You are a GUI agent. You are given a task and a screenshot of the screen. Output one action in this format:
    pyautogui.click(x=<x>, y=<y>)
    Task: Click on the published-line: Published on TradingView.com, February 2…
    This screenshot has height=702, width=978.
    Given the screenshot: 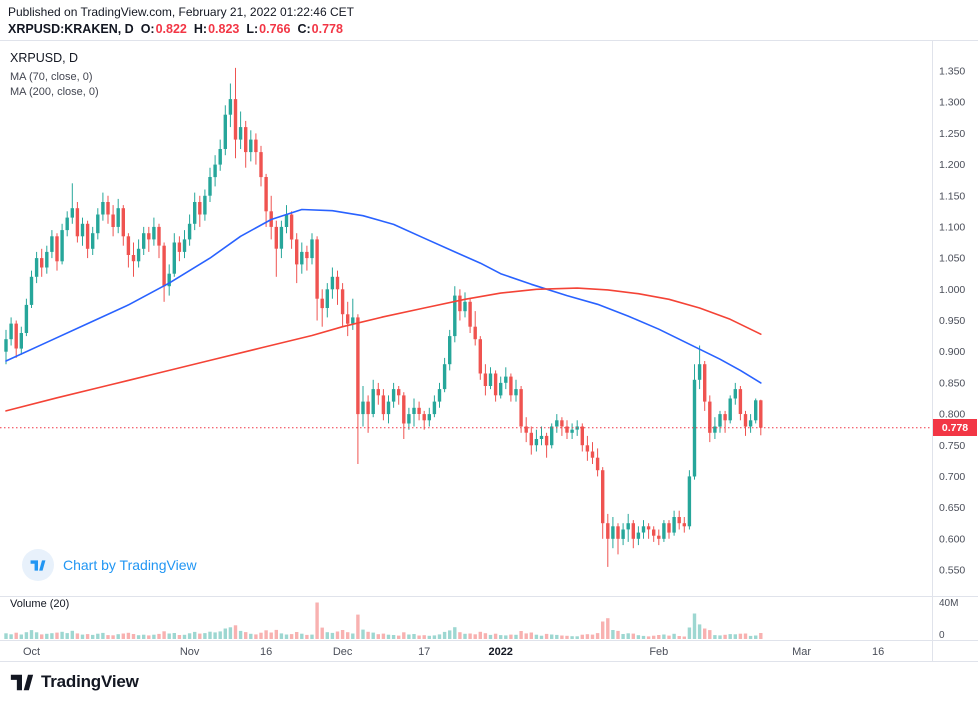 What is the action you would take?
    pyautogui.click(x=181, y=12)
    